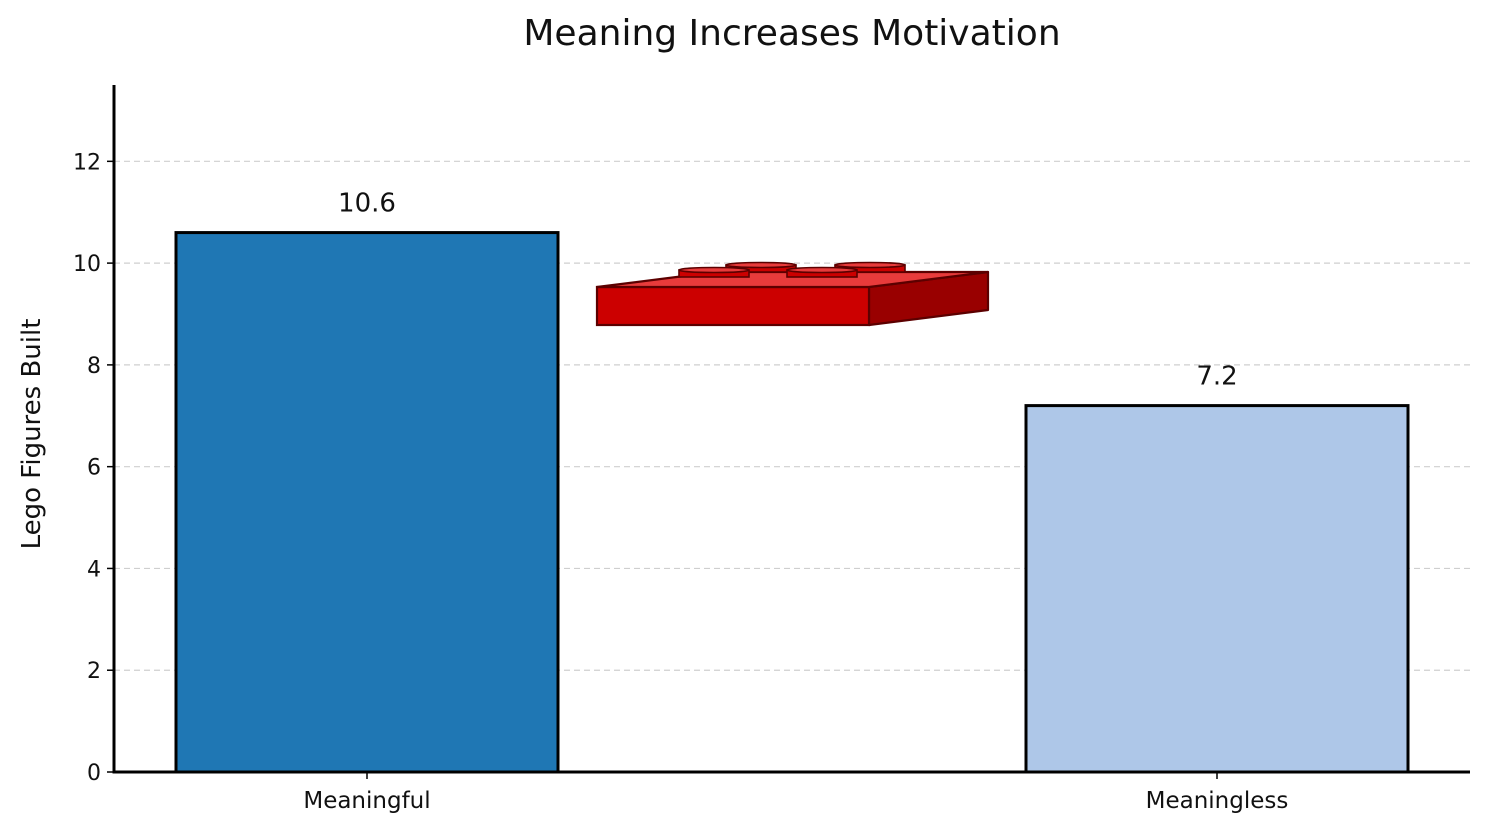  I want to click on y-axis-title: Lego Figures Built, so click(32, 434).